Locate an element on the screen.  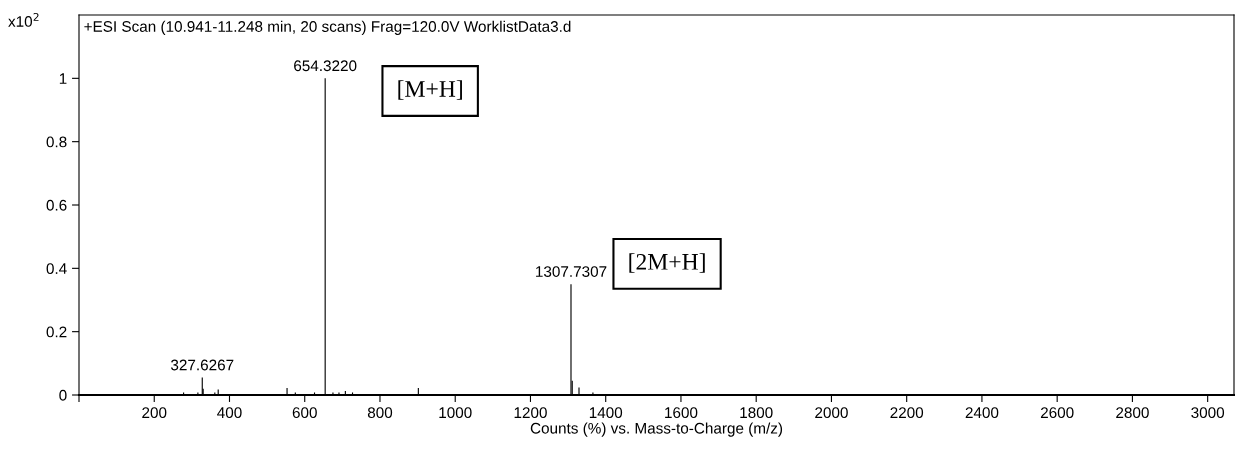
x-tick-label: 1200 is located at coordinates (530, 413).